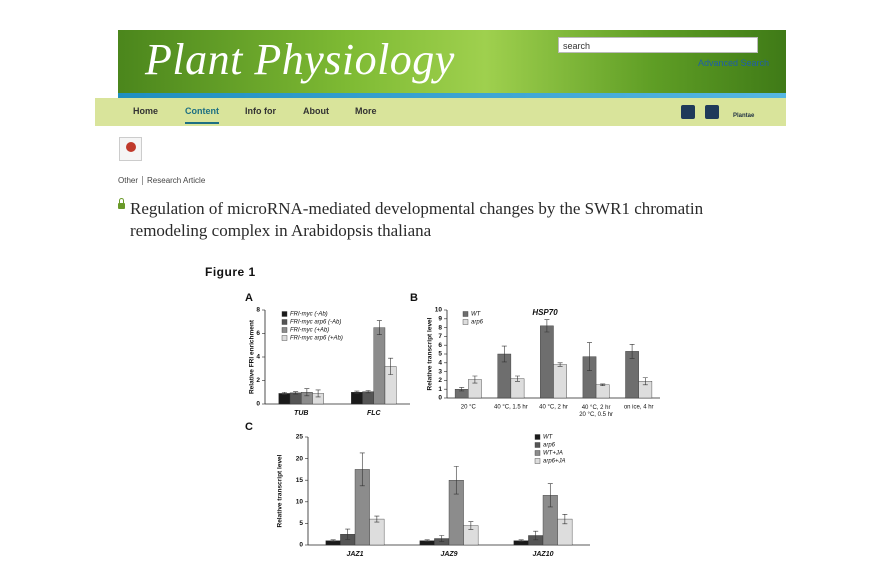 The height and width of the screenshot is (580, 880). I want to click on y-axis-label: Relative FRI enrichment, so click(252, 356).